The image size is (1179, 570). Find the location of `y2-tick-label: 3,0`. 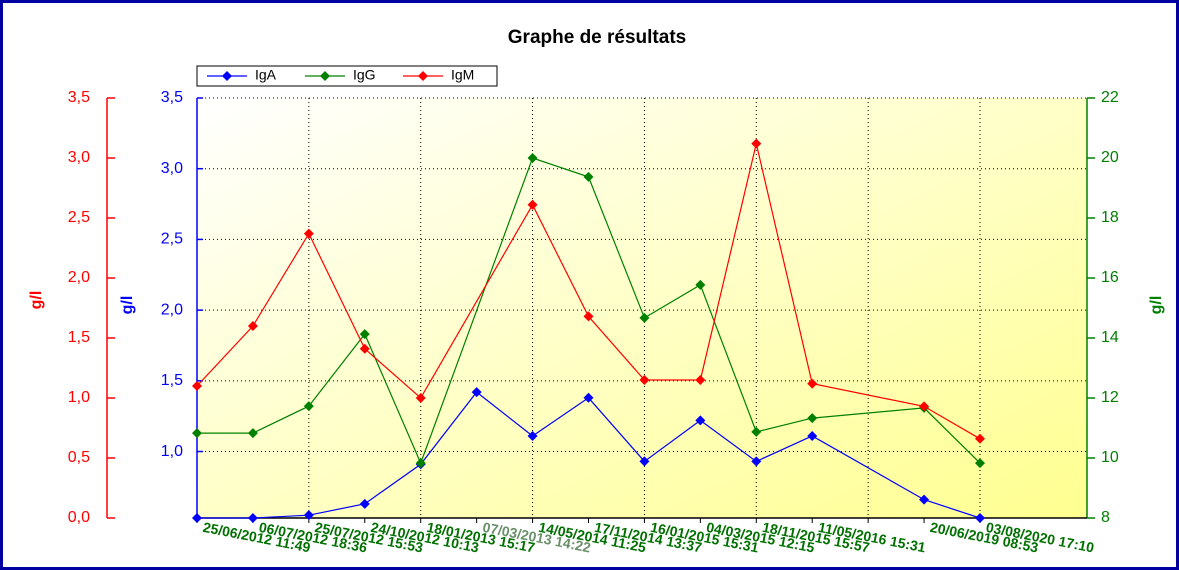

y2-tick-label: 3,0 is located at coordinates (79, 157).